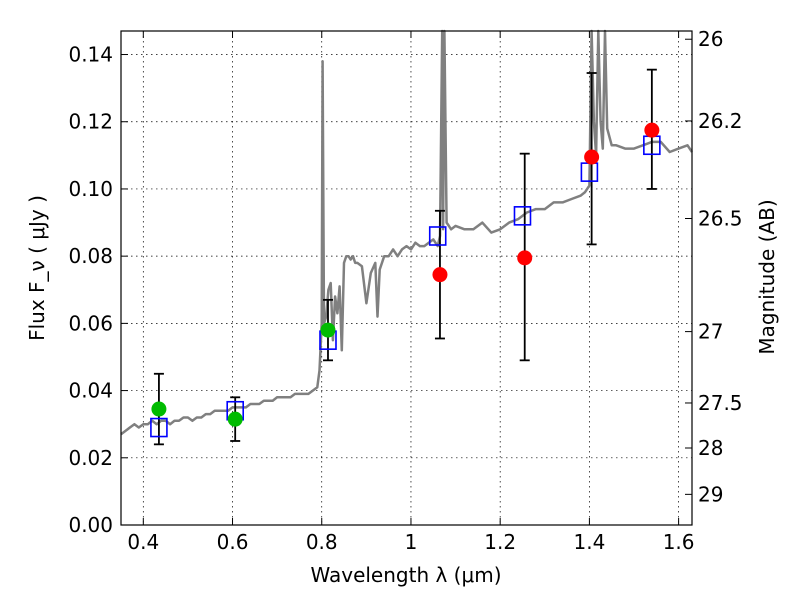 The height and width of the screenshot is (600, 800). I want to click on y-tick-label: 0.10, so click(90, 189).